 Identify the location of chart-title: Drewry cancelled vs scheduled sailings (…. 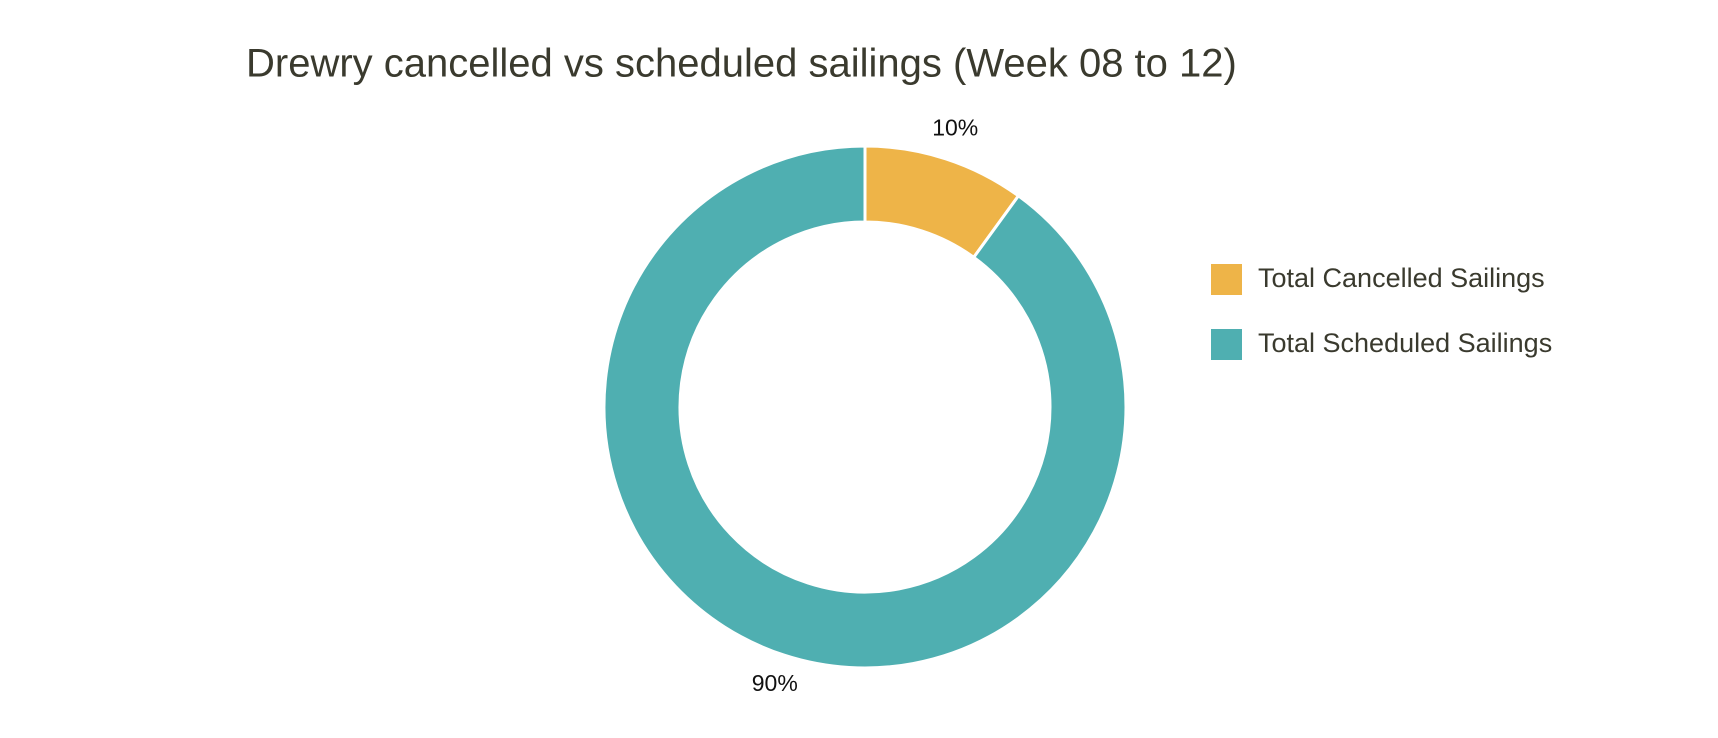
(741, 64).